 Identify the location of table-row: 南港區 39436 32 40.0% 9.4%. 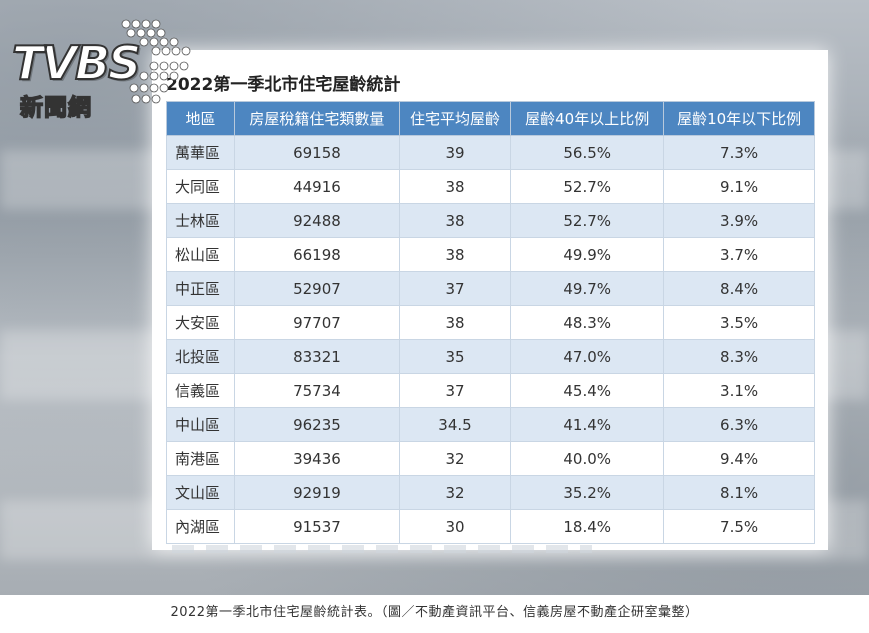
(490, 458).